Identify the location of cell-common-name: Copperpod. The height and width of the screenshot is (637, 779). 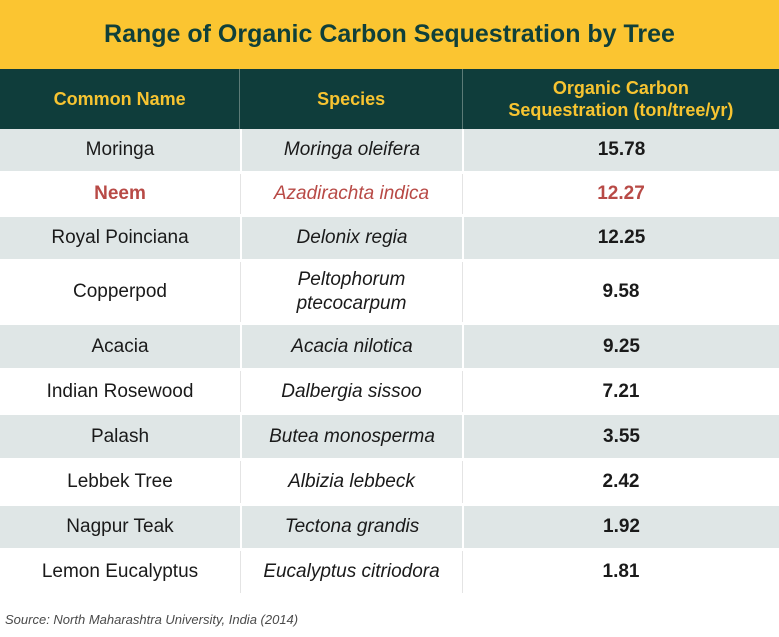
(120, 291).